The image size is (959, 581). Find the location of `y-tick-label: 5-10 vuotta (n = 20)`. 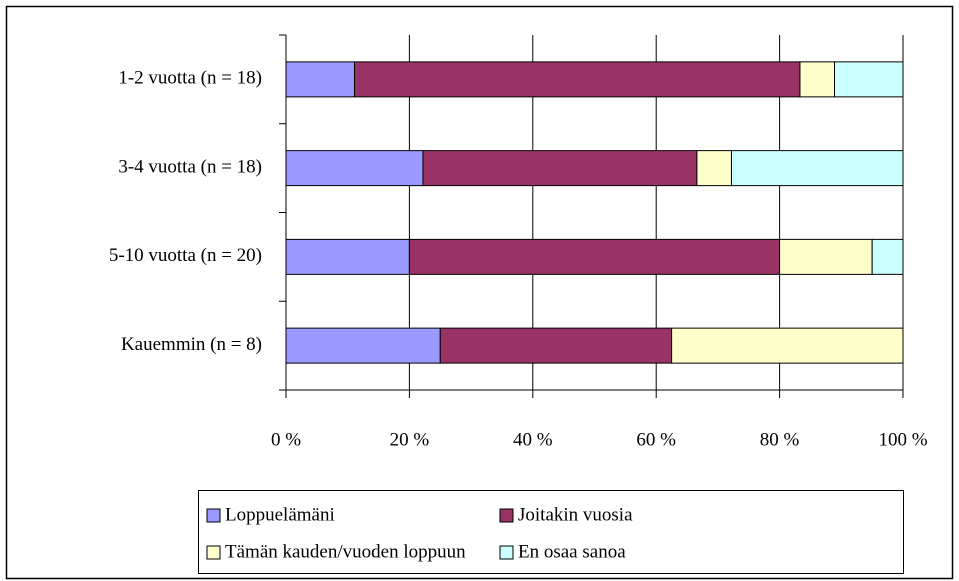

y-tick-label: 5-10 vuotta (n = 20) is located at coordinates (185, 255).